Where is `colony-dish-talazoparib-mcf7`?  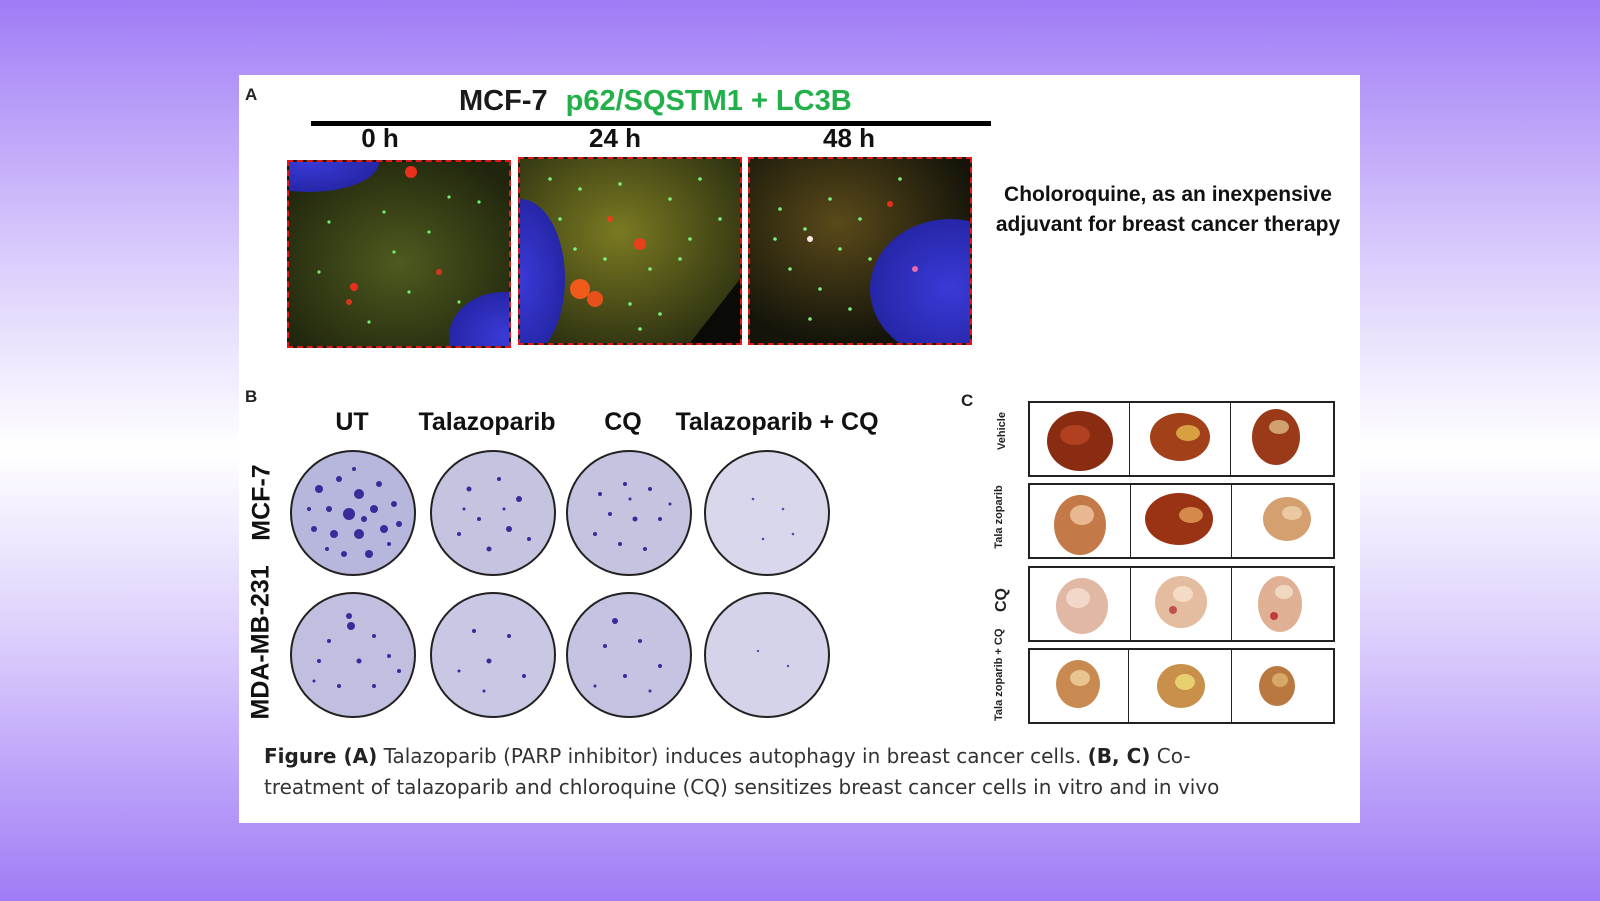
colony-dish-talazoparib-mcf7 is located at coordinates (493, 513).